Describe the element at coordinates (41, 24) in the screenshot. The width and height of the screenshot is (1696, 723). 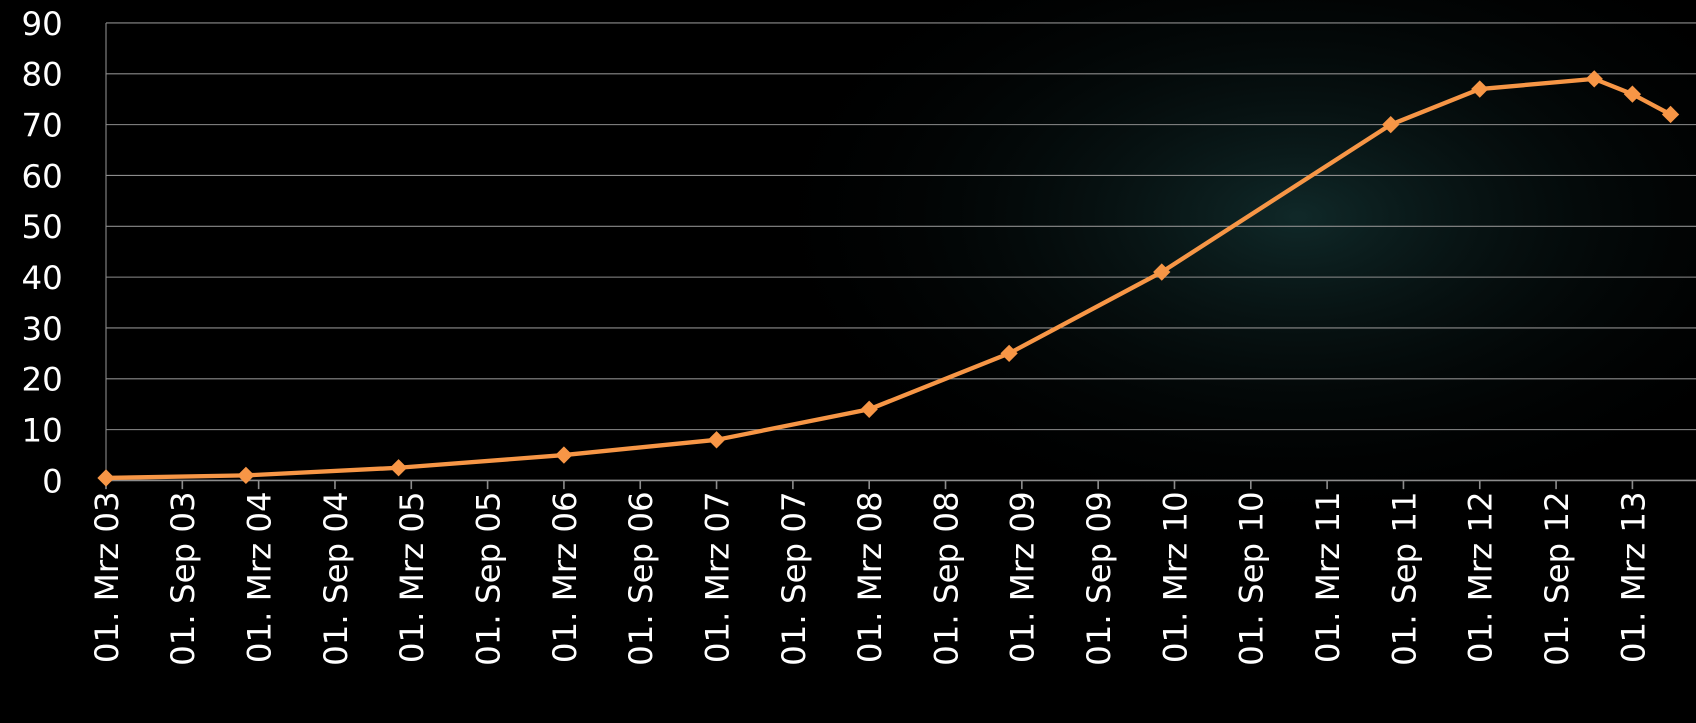
I see `y-tick-label: 90` at that location.